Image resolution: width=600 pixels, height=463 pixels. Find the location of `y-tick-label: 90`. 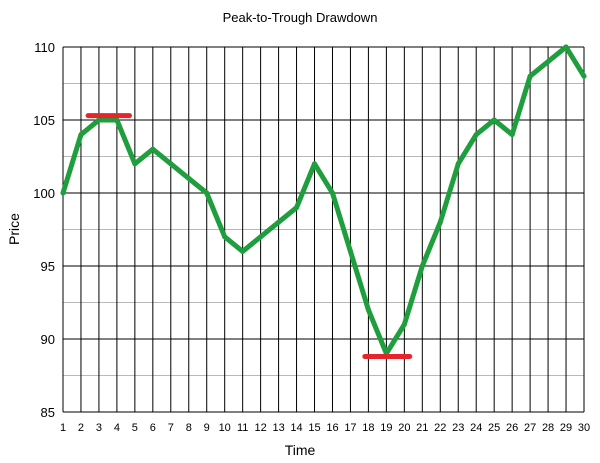

y-tick-label: 90 is located at coordinates (48, 339).